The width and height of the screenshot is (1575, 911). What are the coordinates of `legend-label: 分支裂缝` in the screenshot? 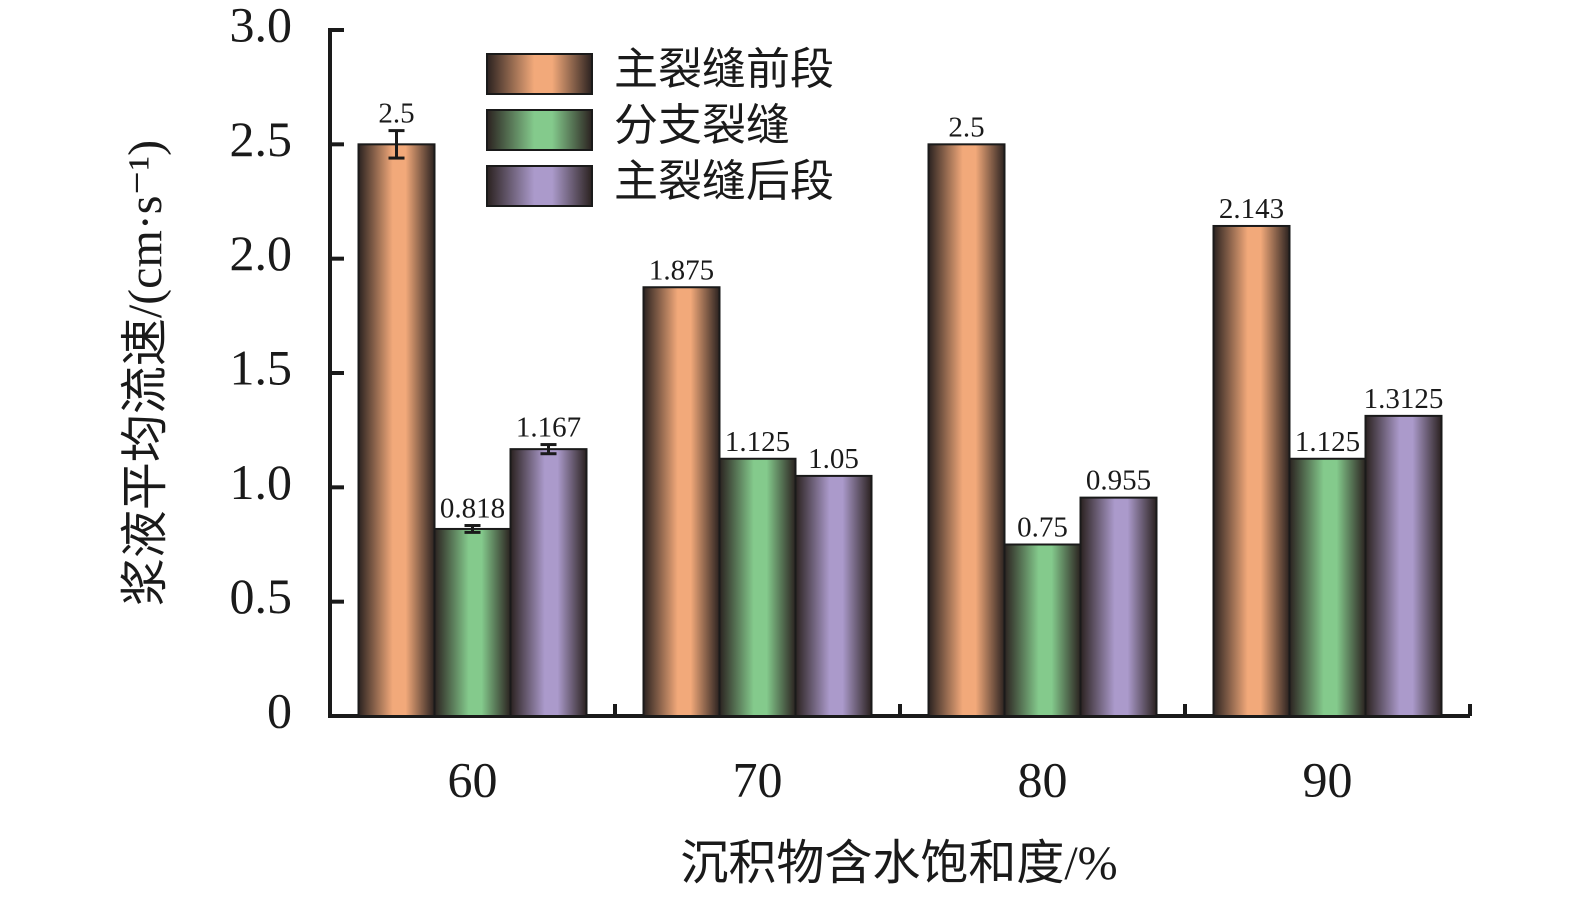 It's located at (702, 125).